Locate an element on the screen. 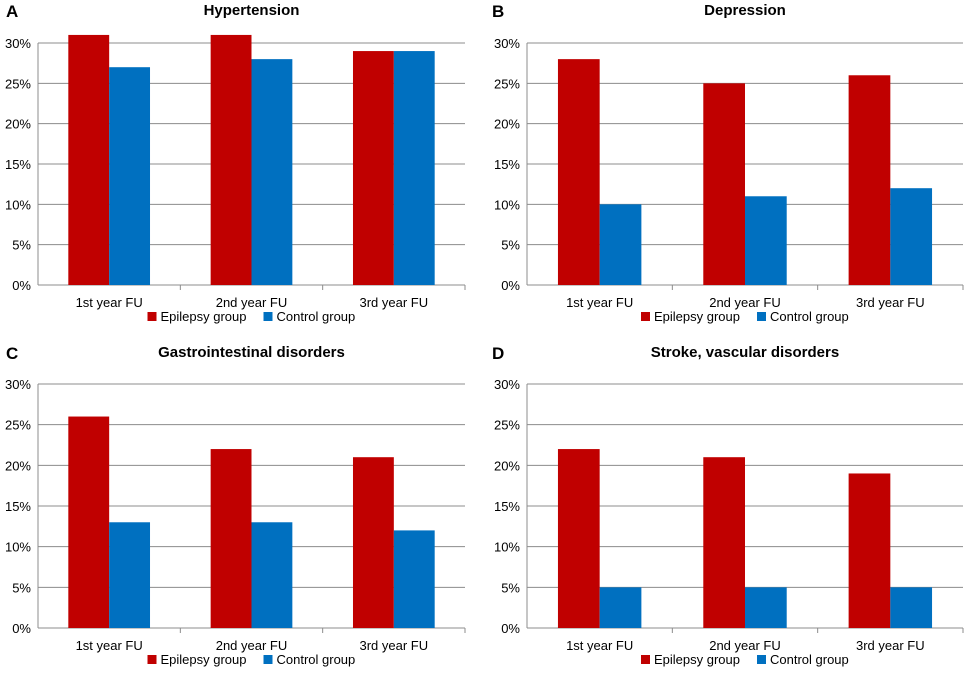 This screenshot has height=677, width=965. chart-title: Stroke, vascular disorders is located at coordinates (745, 352).